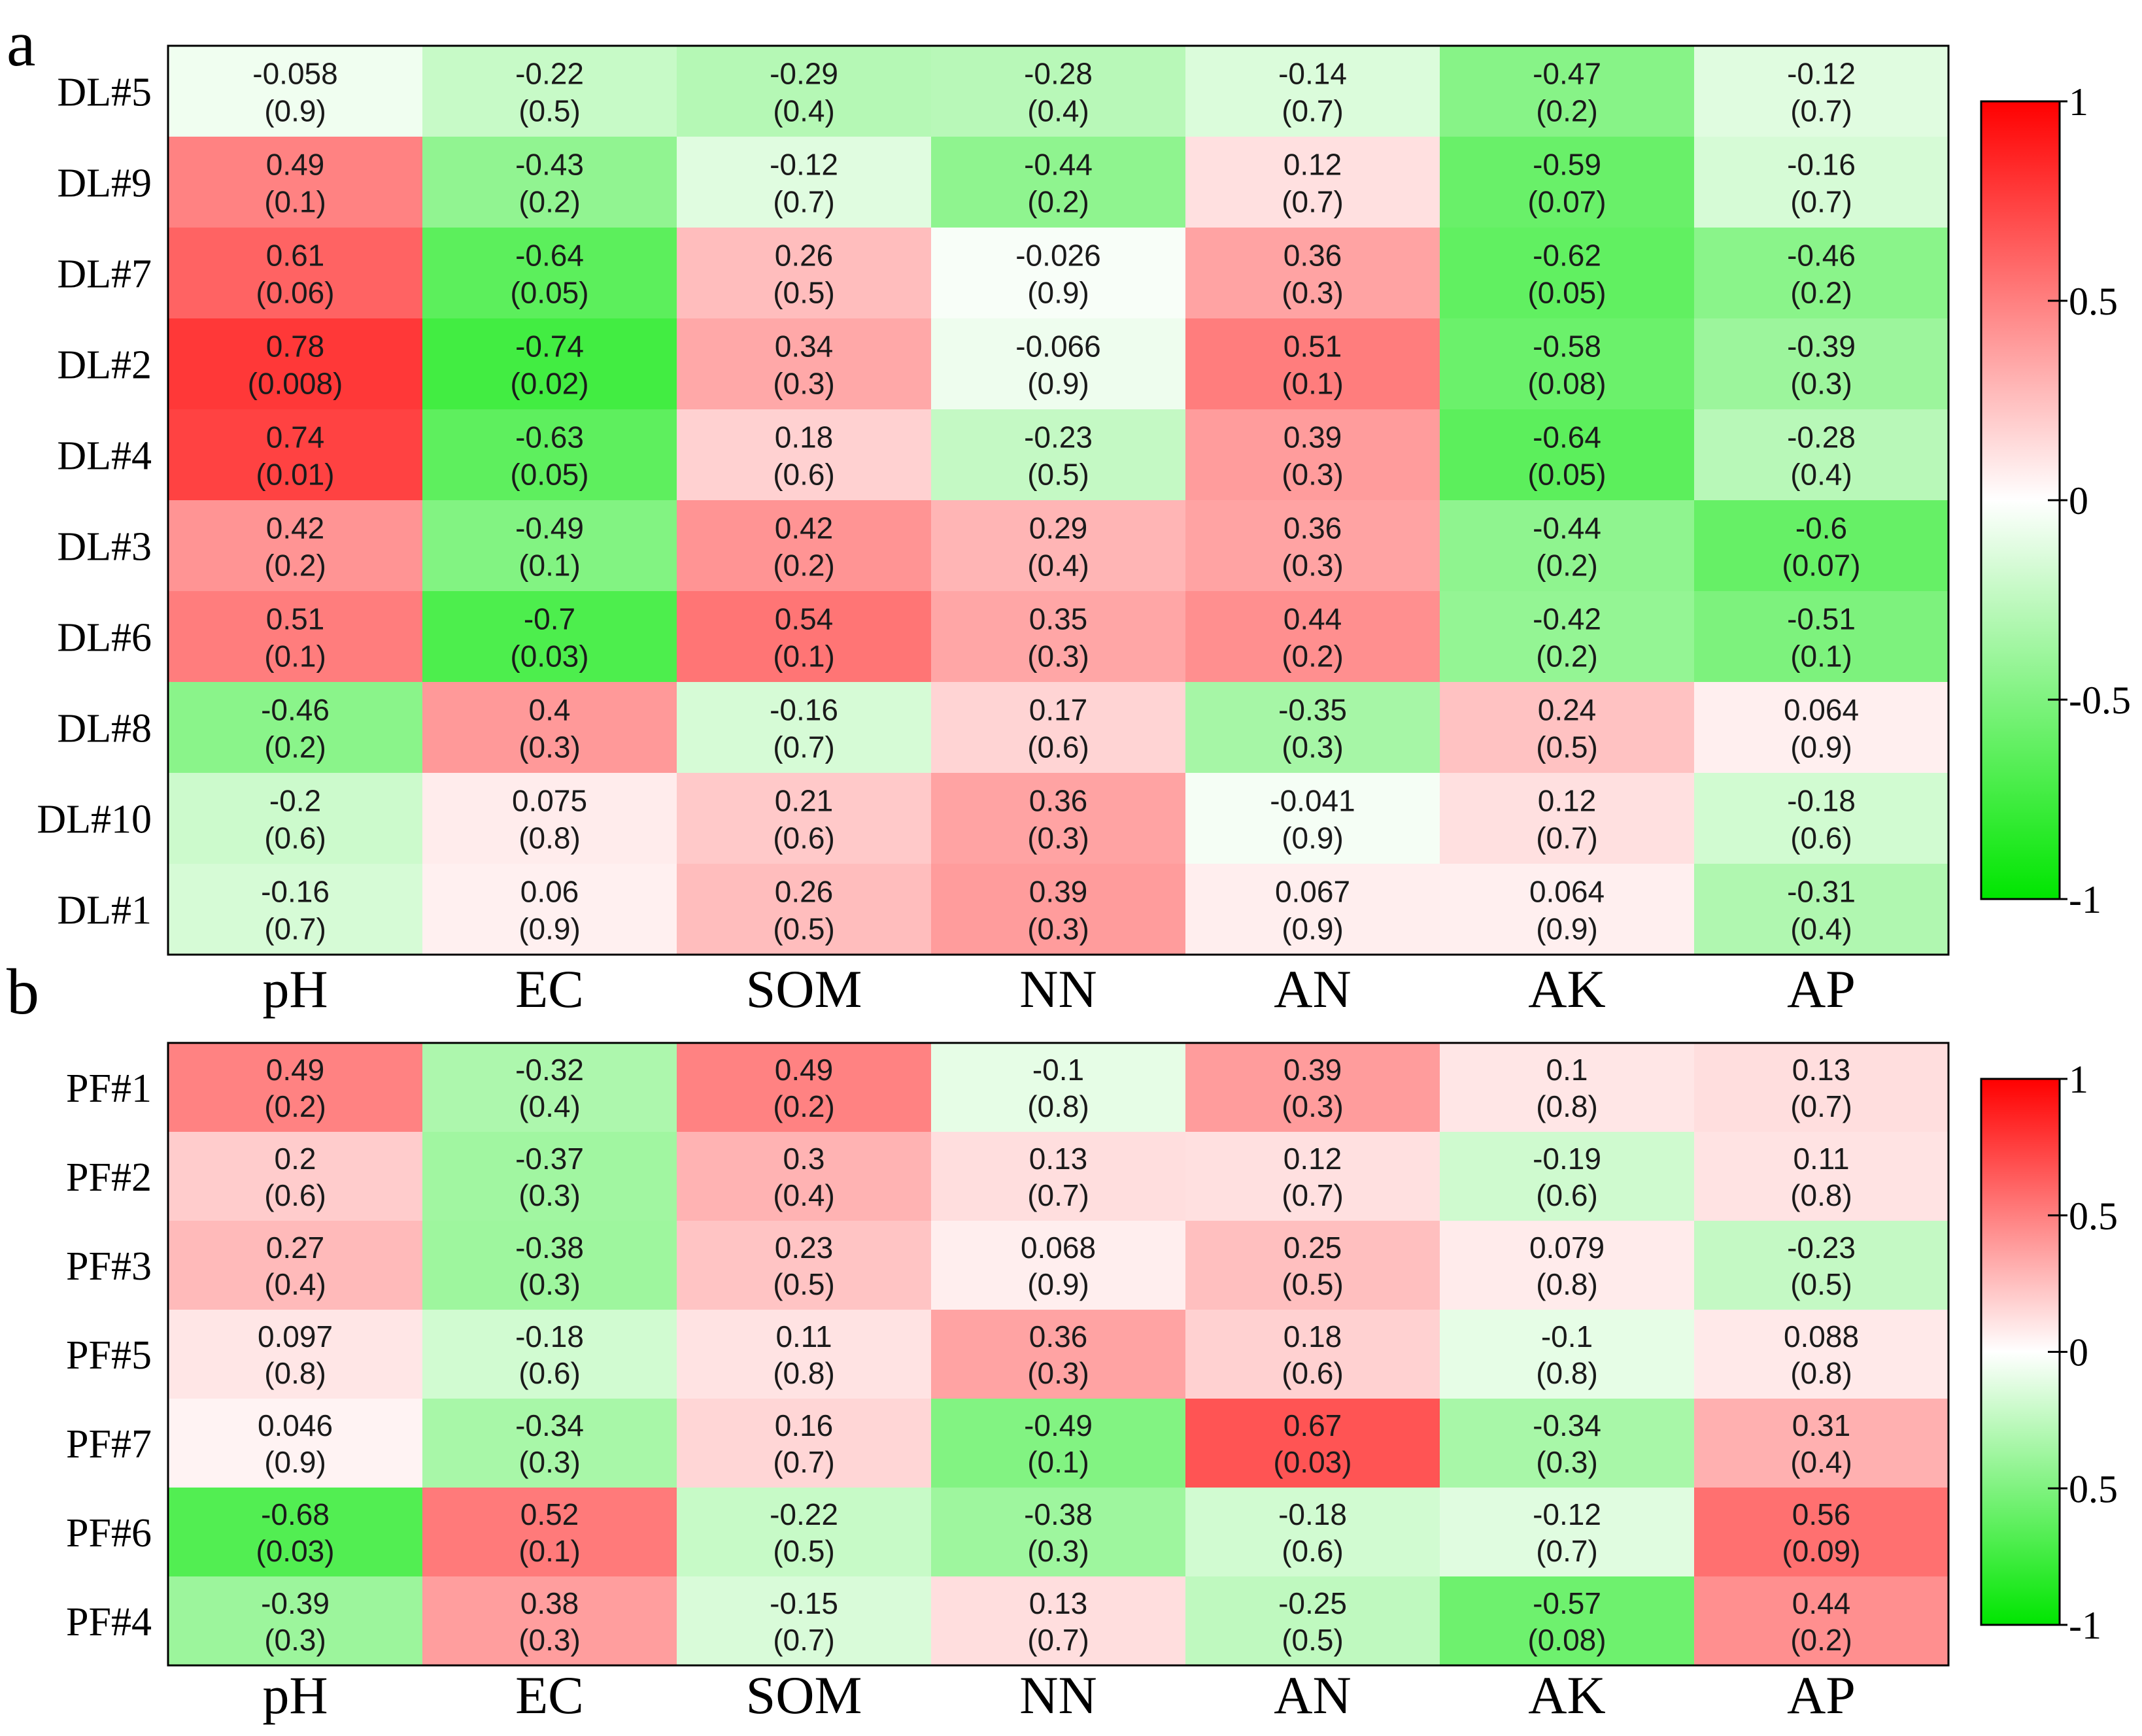 This screenshot has height=1736, width=2142. I want to click on cell-value-label: 0.56, so click(1821, 1514).